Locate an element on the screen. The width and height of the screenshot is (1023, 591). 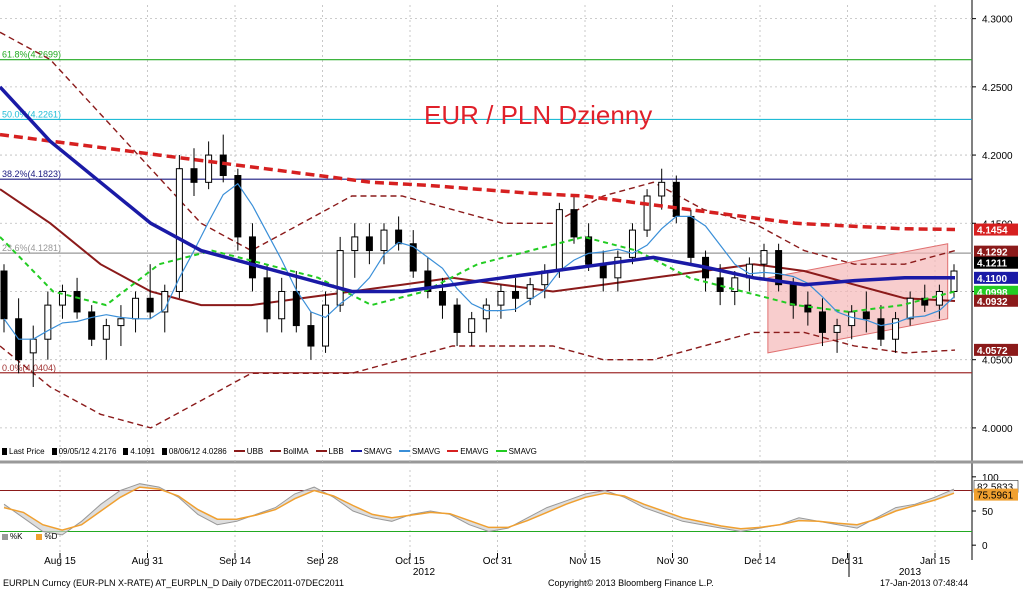
legend-item: LBB is located at coordinates (329, 451).